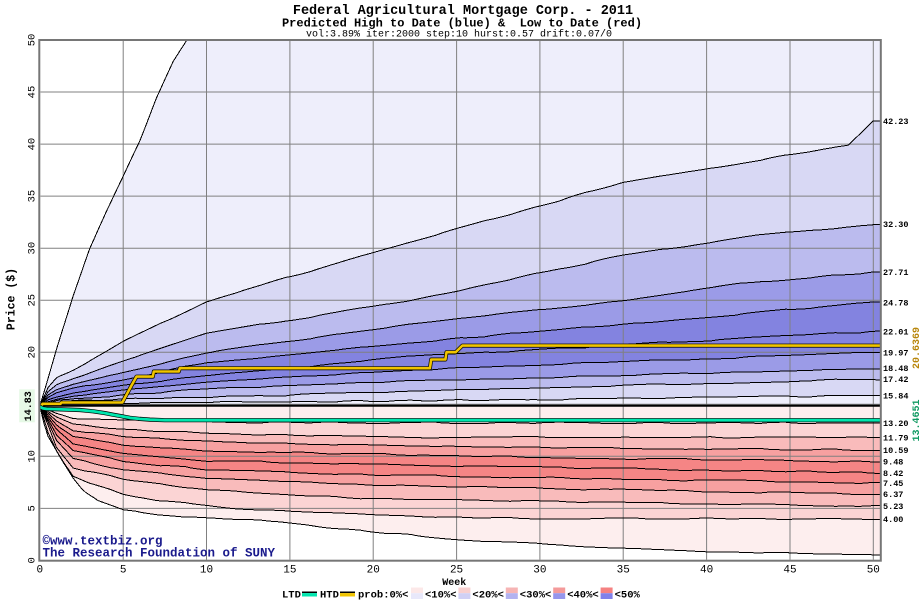 This screenshot has width=920, height=605. I want to click on svg-text: 27.71, so click(896, 273).